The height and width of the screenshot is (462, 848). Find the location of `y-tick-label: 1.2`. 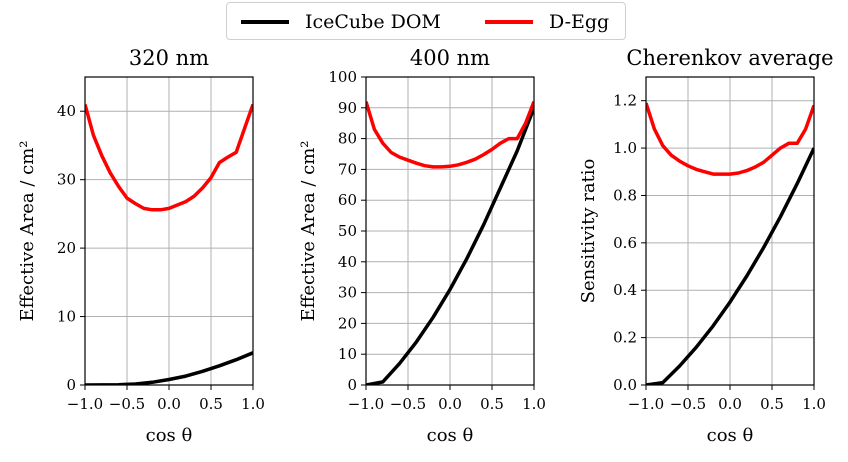

y-tick-label: 1.2 is located at coordinates (625, 101).